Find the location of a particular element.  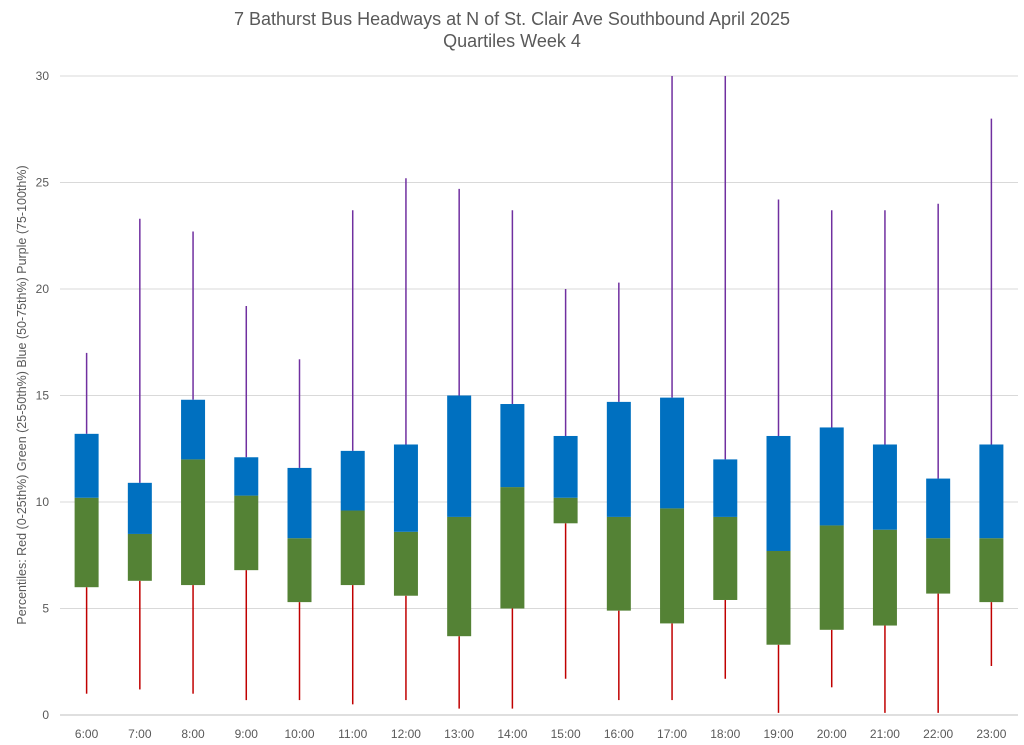

upper-box-11:00 is located at coordinates (352, 480).